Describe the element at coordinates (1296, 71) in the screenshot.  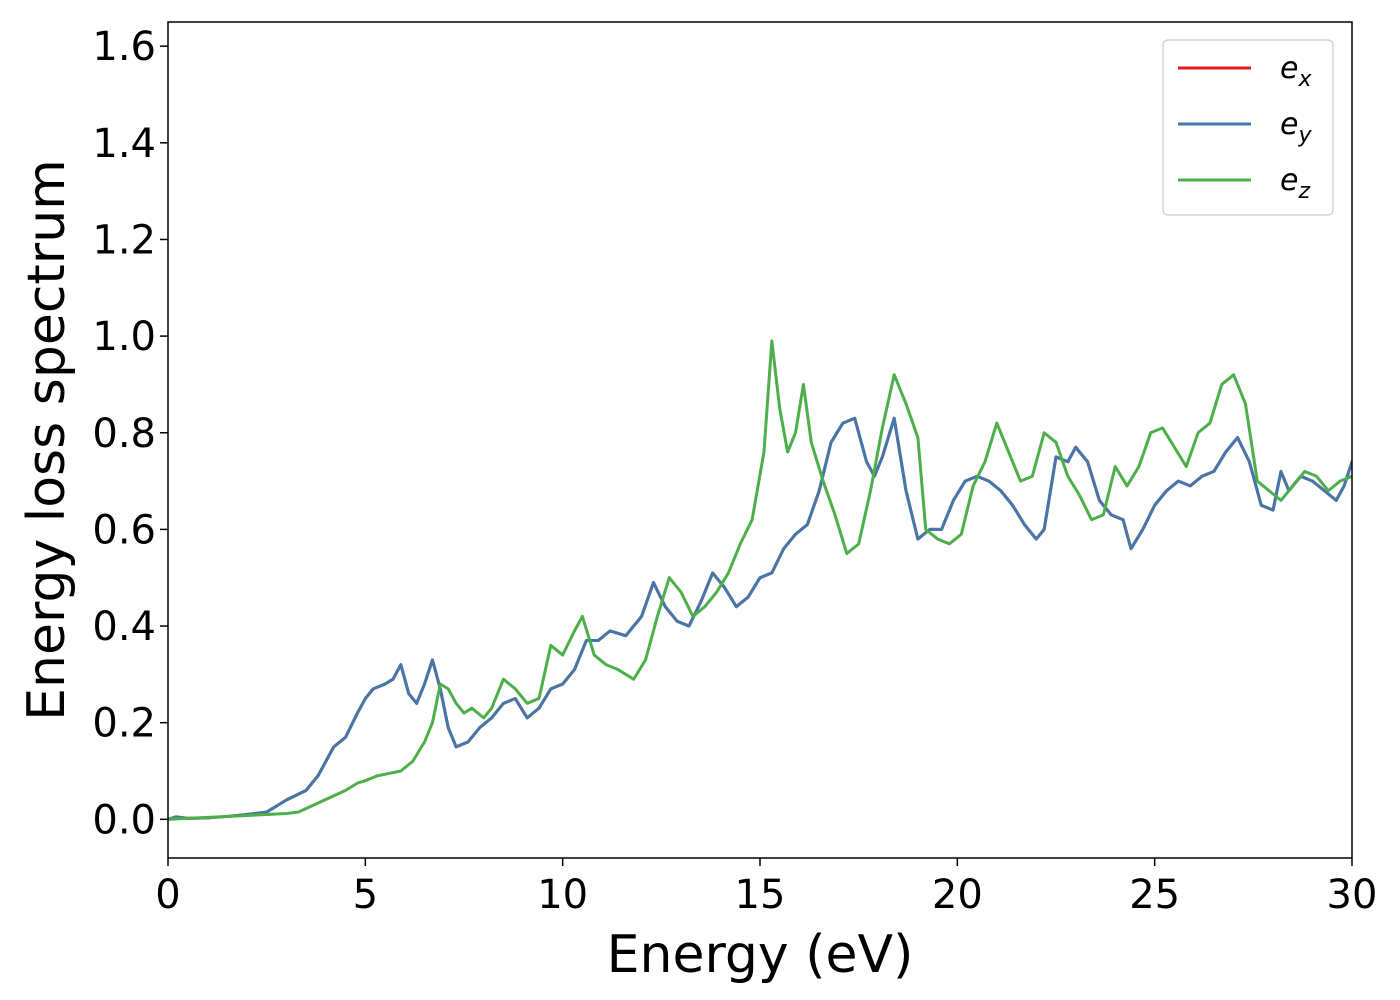
I see `legend-label-ex: ex` at that location.